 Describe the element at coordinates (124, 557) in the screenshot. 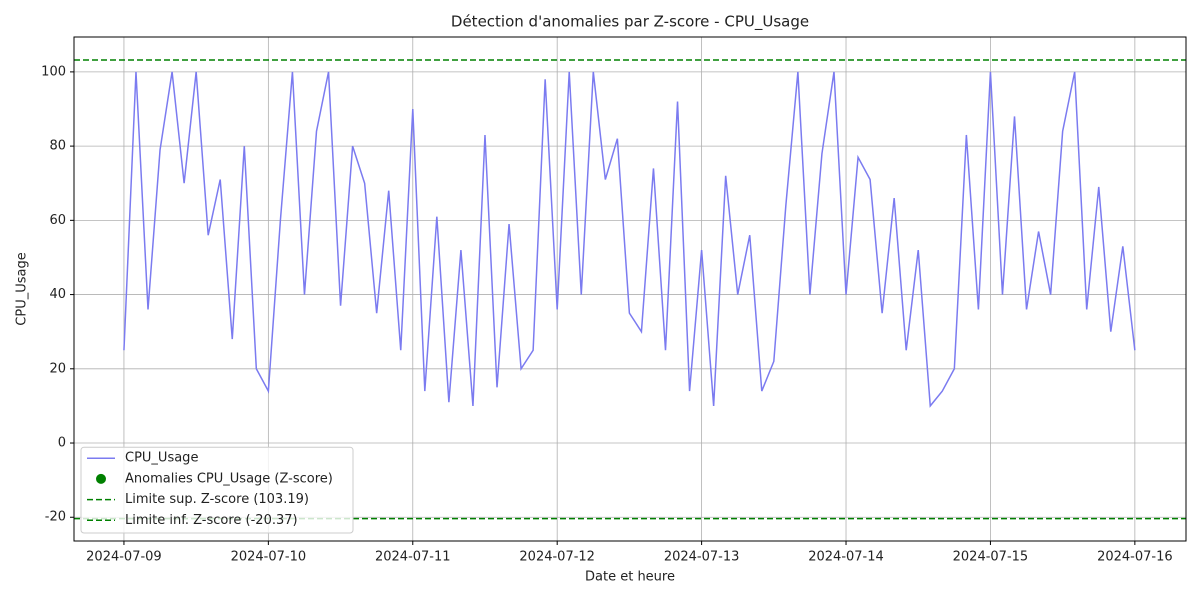

I see `x-tick-label: 2024-07-09` at that location.